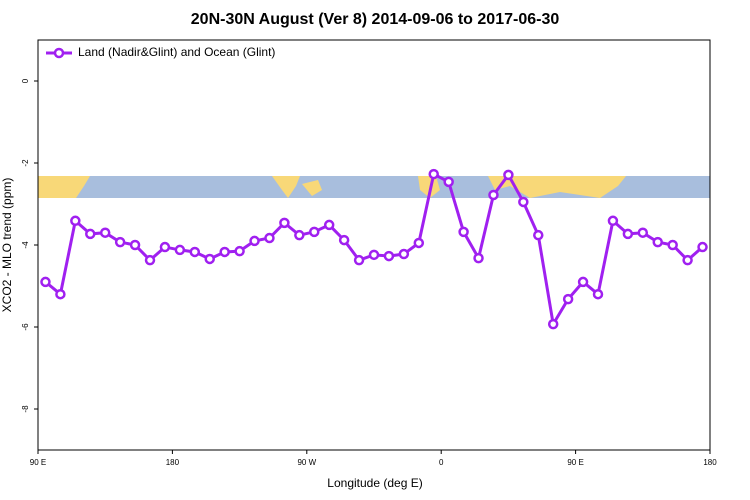  Describe the element at coordinates (25, 245) in the screenshot. I see `y-tick-label: -4` at that location.